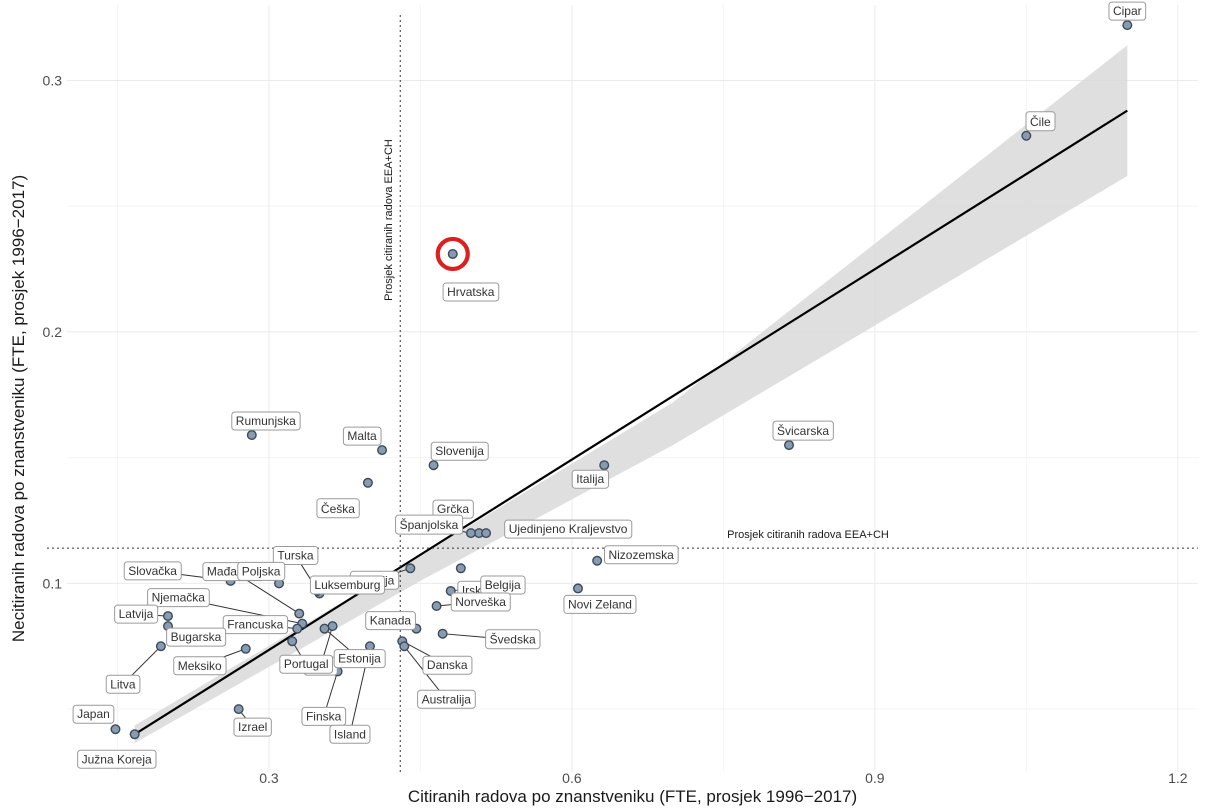 This screenshot has width=1209, height=808. I want to click on point-spanjolska, so click(470, 533).